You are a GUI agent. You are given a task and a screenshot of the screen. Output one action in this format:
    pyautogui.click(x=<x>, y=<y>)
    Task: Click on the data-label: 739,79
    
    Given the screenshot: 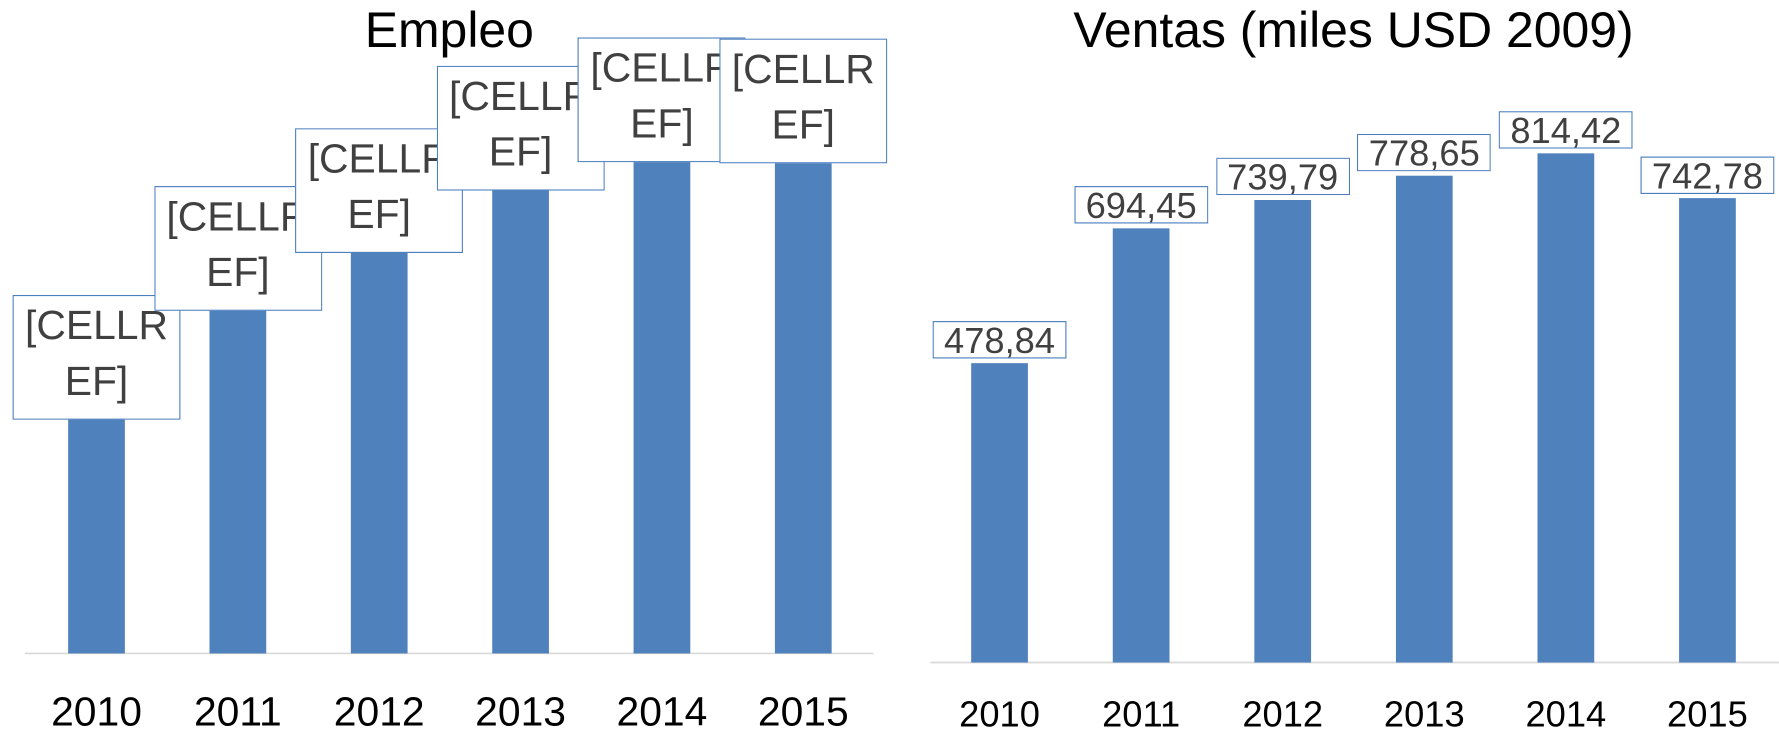 What is the action you would take?
    pyautogui.click(x=1282, y=177)
    